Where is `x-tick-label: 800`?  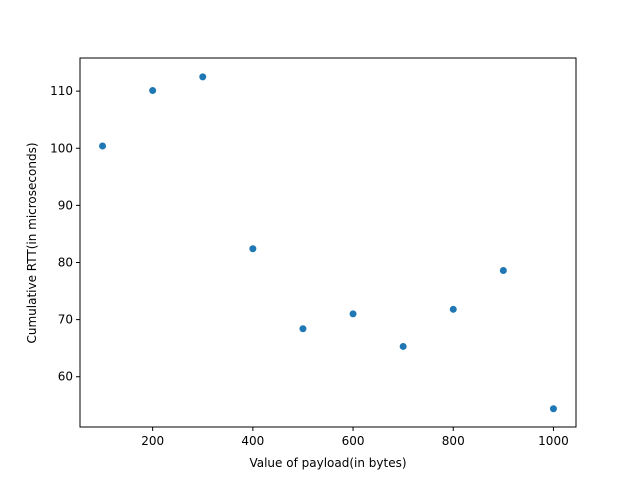 x-tick-label: 800 is located at coordinates (453, 441).